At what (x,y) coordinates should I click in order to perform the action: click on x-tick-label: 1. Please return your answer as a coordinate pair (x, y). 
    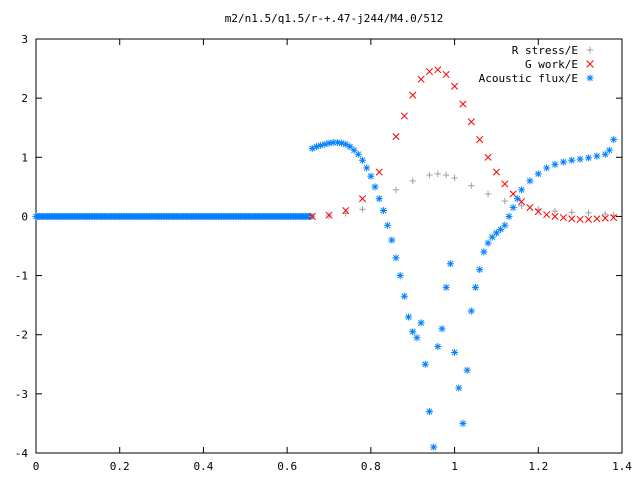
    Looking at the image, I should click on (454, 466).